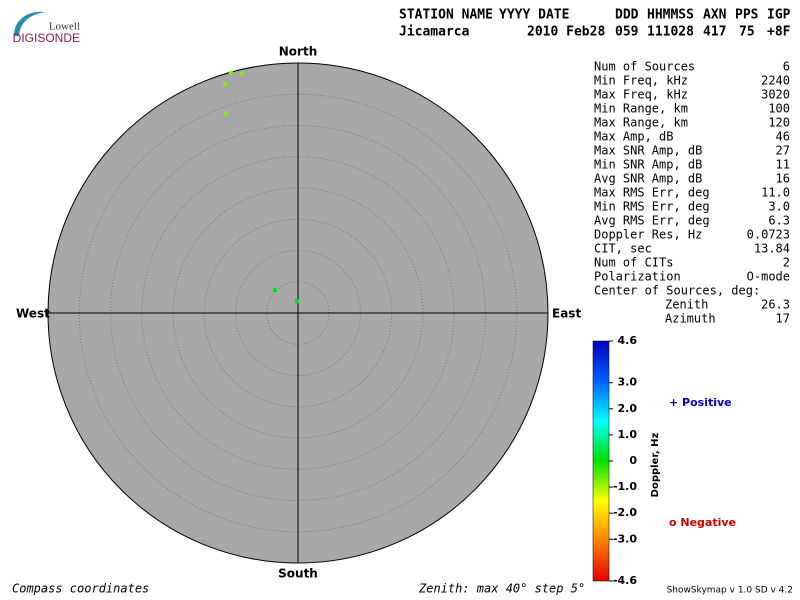 This screenshot has height=600, width=800. Describe the element at coordinates (783, 151) in the screenshot. I see `stat-value: 27` at that location.